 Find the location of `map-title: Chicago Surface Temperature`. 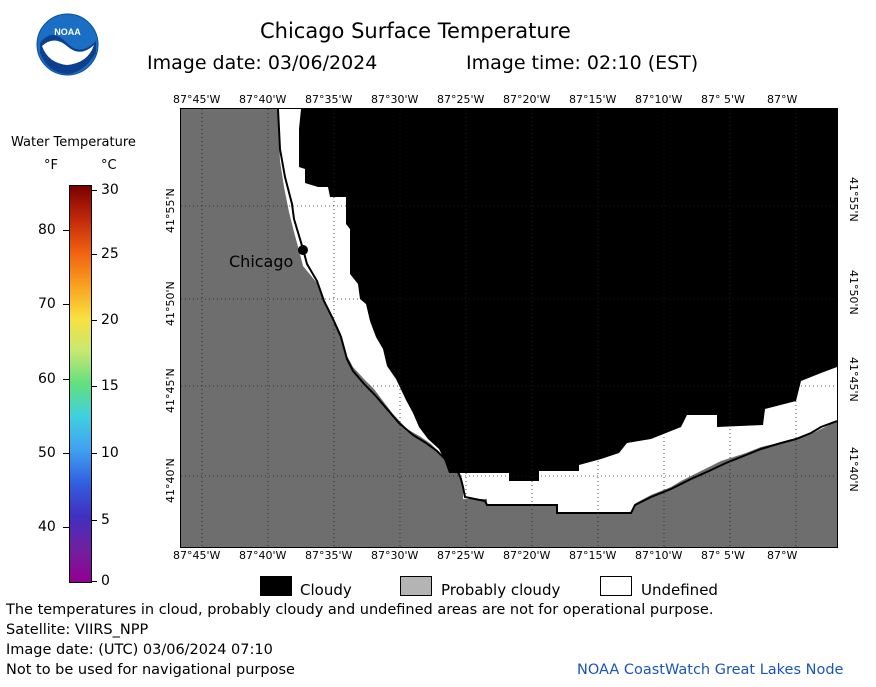

map-title: Chicago Surface Temperature is located at coordinates (415, 31).